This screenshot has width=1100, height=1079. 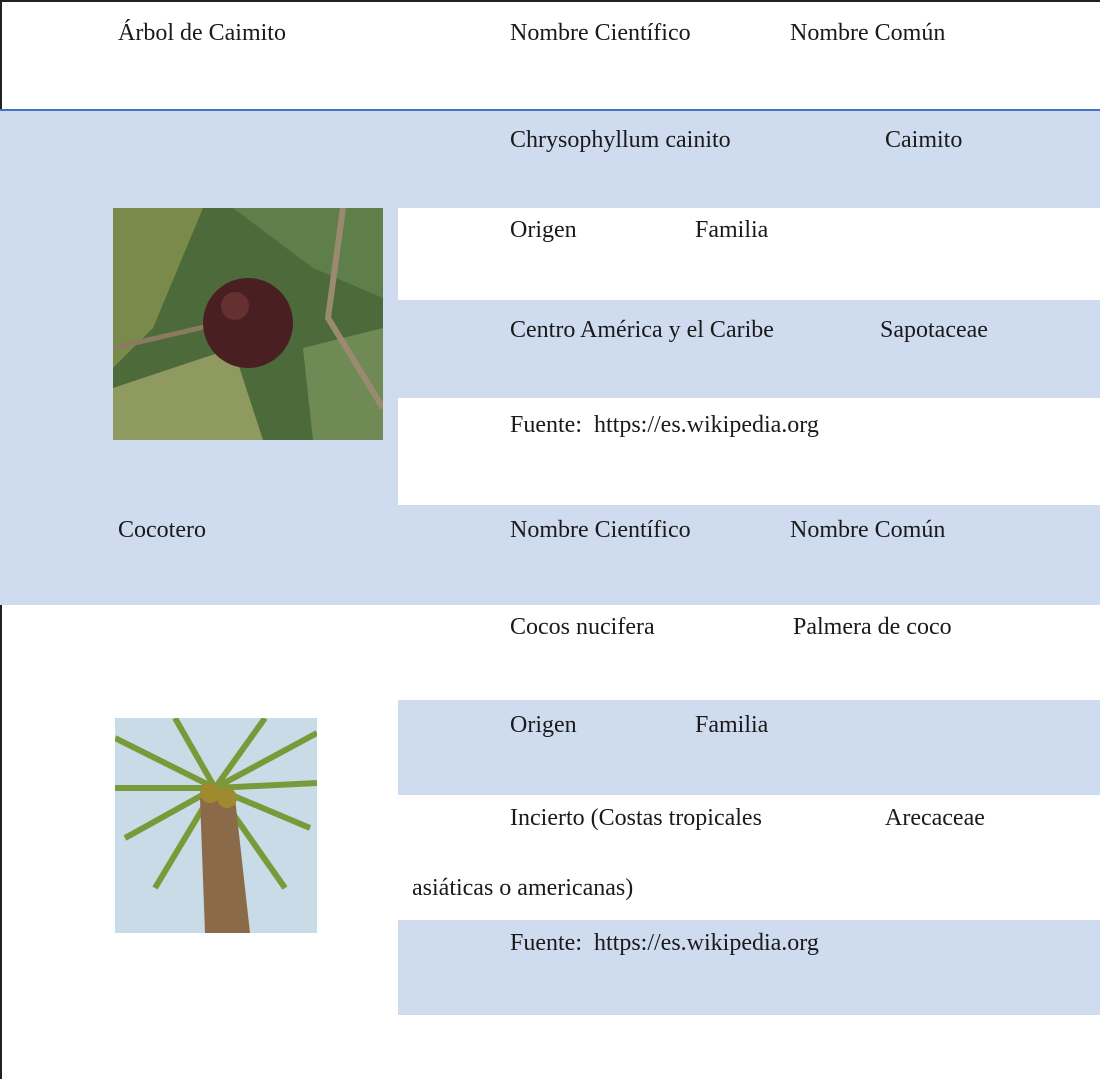 I want to click on scientific-name: Cocos nucifera, so click(x=582, y=627).